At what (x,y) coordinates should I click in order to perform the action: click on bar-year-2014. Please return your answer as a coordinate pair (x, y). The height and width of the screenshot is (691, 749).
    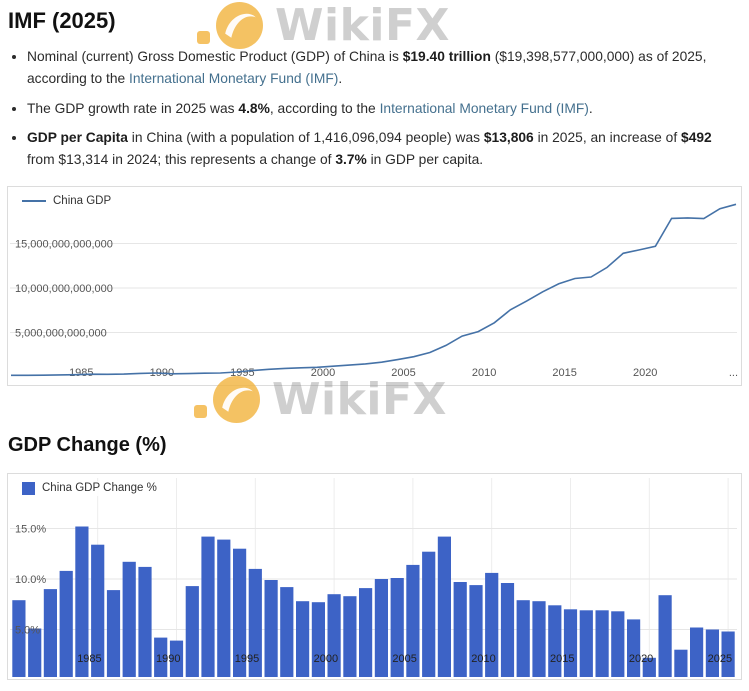
    Looking at the image, I should click on (555, 641).